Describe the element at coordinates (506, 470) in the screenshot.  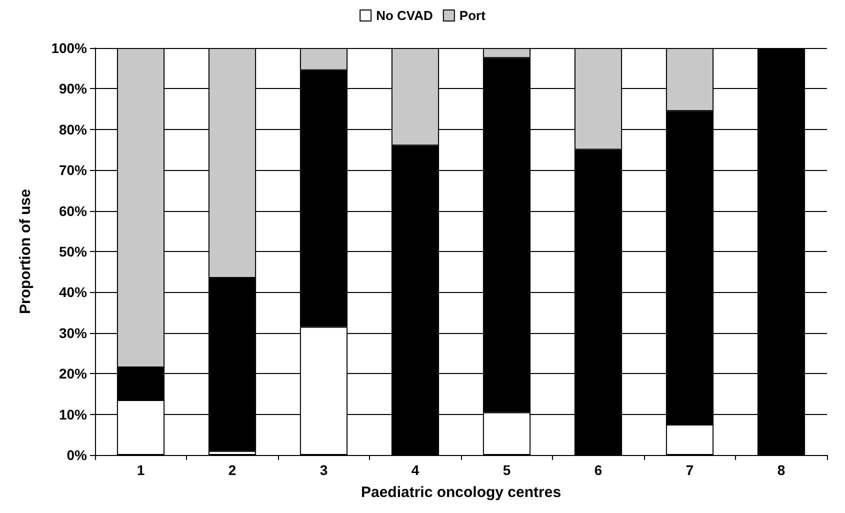
I see `x-tick-label: 5` at that location.